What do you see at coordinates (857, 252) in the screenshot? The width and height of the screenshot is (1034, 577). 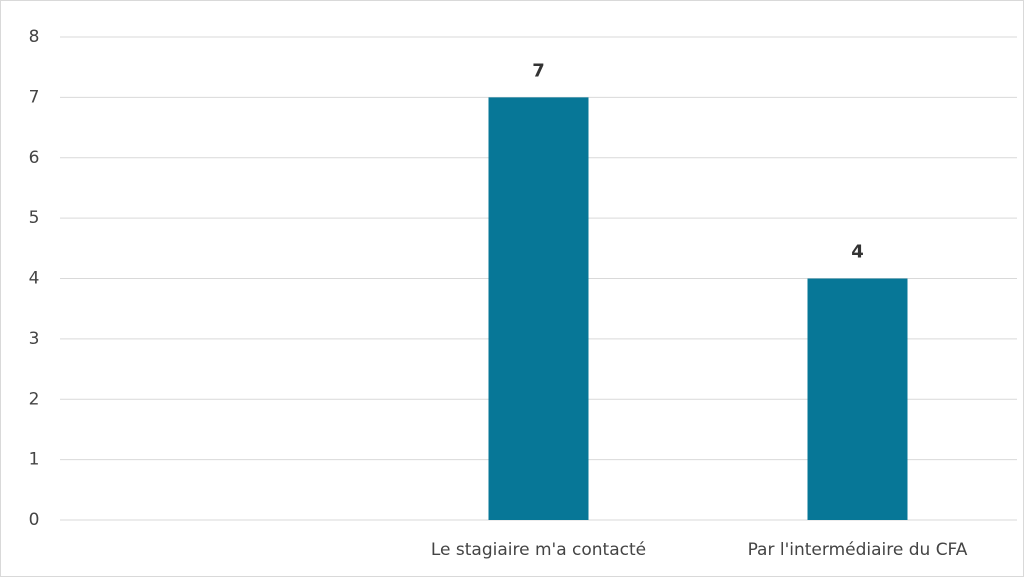 I see `data-label: 4` at bounding box center [857, 252].